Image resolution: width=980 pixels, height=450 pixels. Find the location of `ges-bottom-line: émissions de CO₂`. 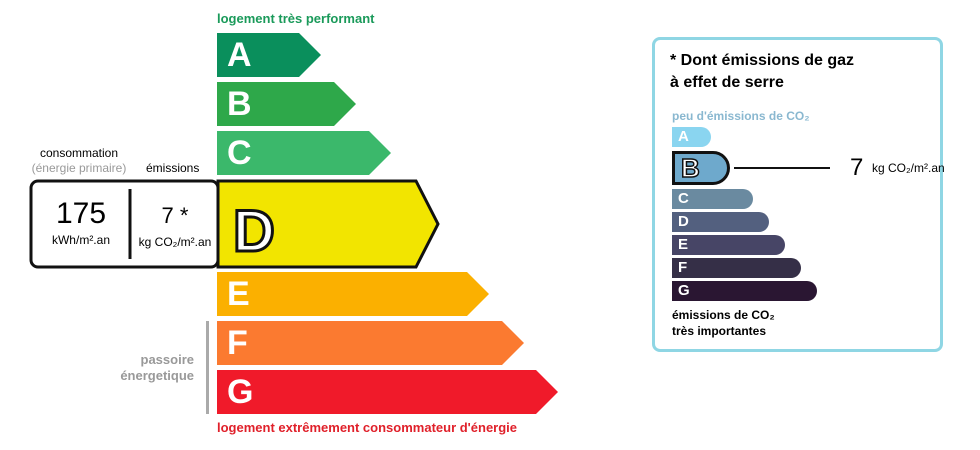

ges-bottom-line: émissions de CO₂ is located at coordinates (723, 315).